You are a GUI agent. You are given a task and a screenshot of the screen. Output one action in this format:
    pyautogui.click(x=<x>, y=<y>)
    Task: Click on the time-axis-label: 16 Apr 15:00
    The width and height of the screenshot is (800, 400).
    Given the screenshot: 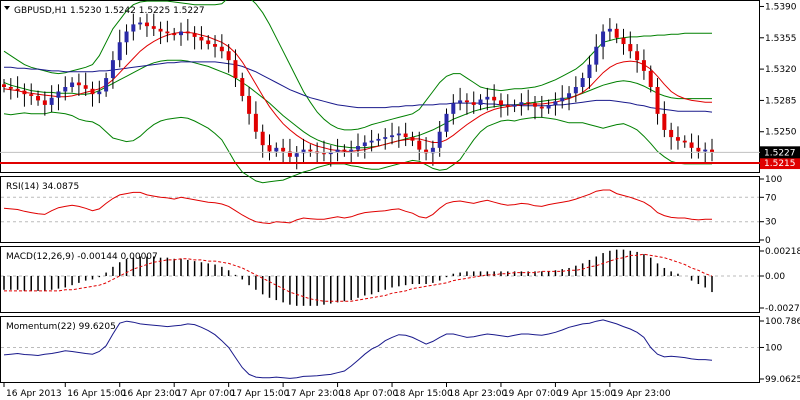 What is the action you would take?
    pyautogui.click(x=96, y=394)
    